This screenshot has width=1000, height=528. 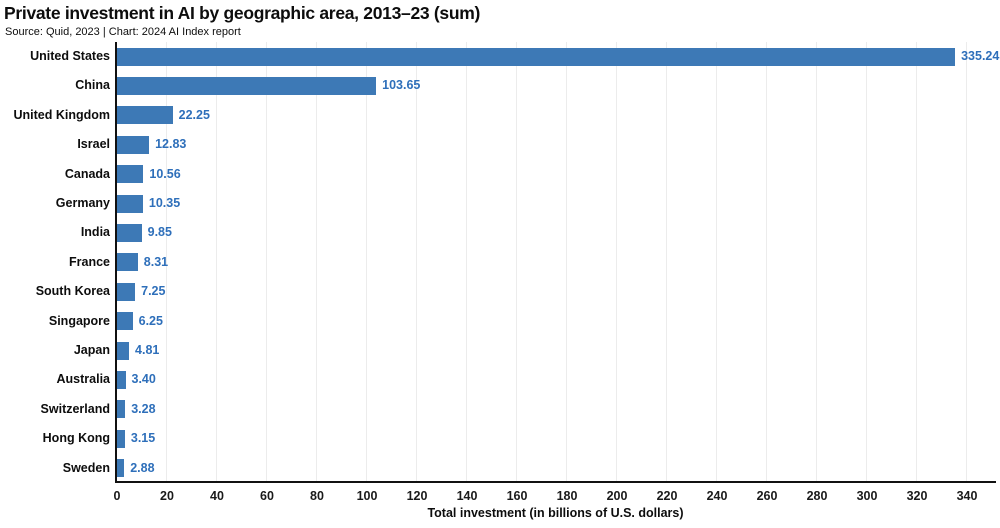 I want to click on value-label: 10.56, so click(x=165, y=173).